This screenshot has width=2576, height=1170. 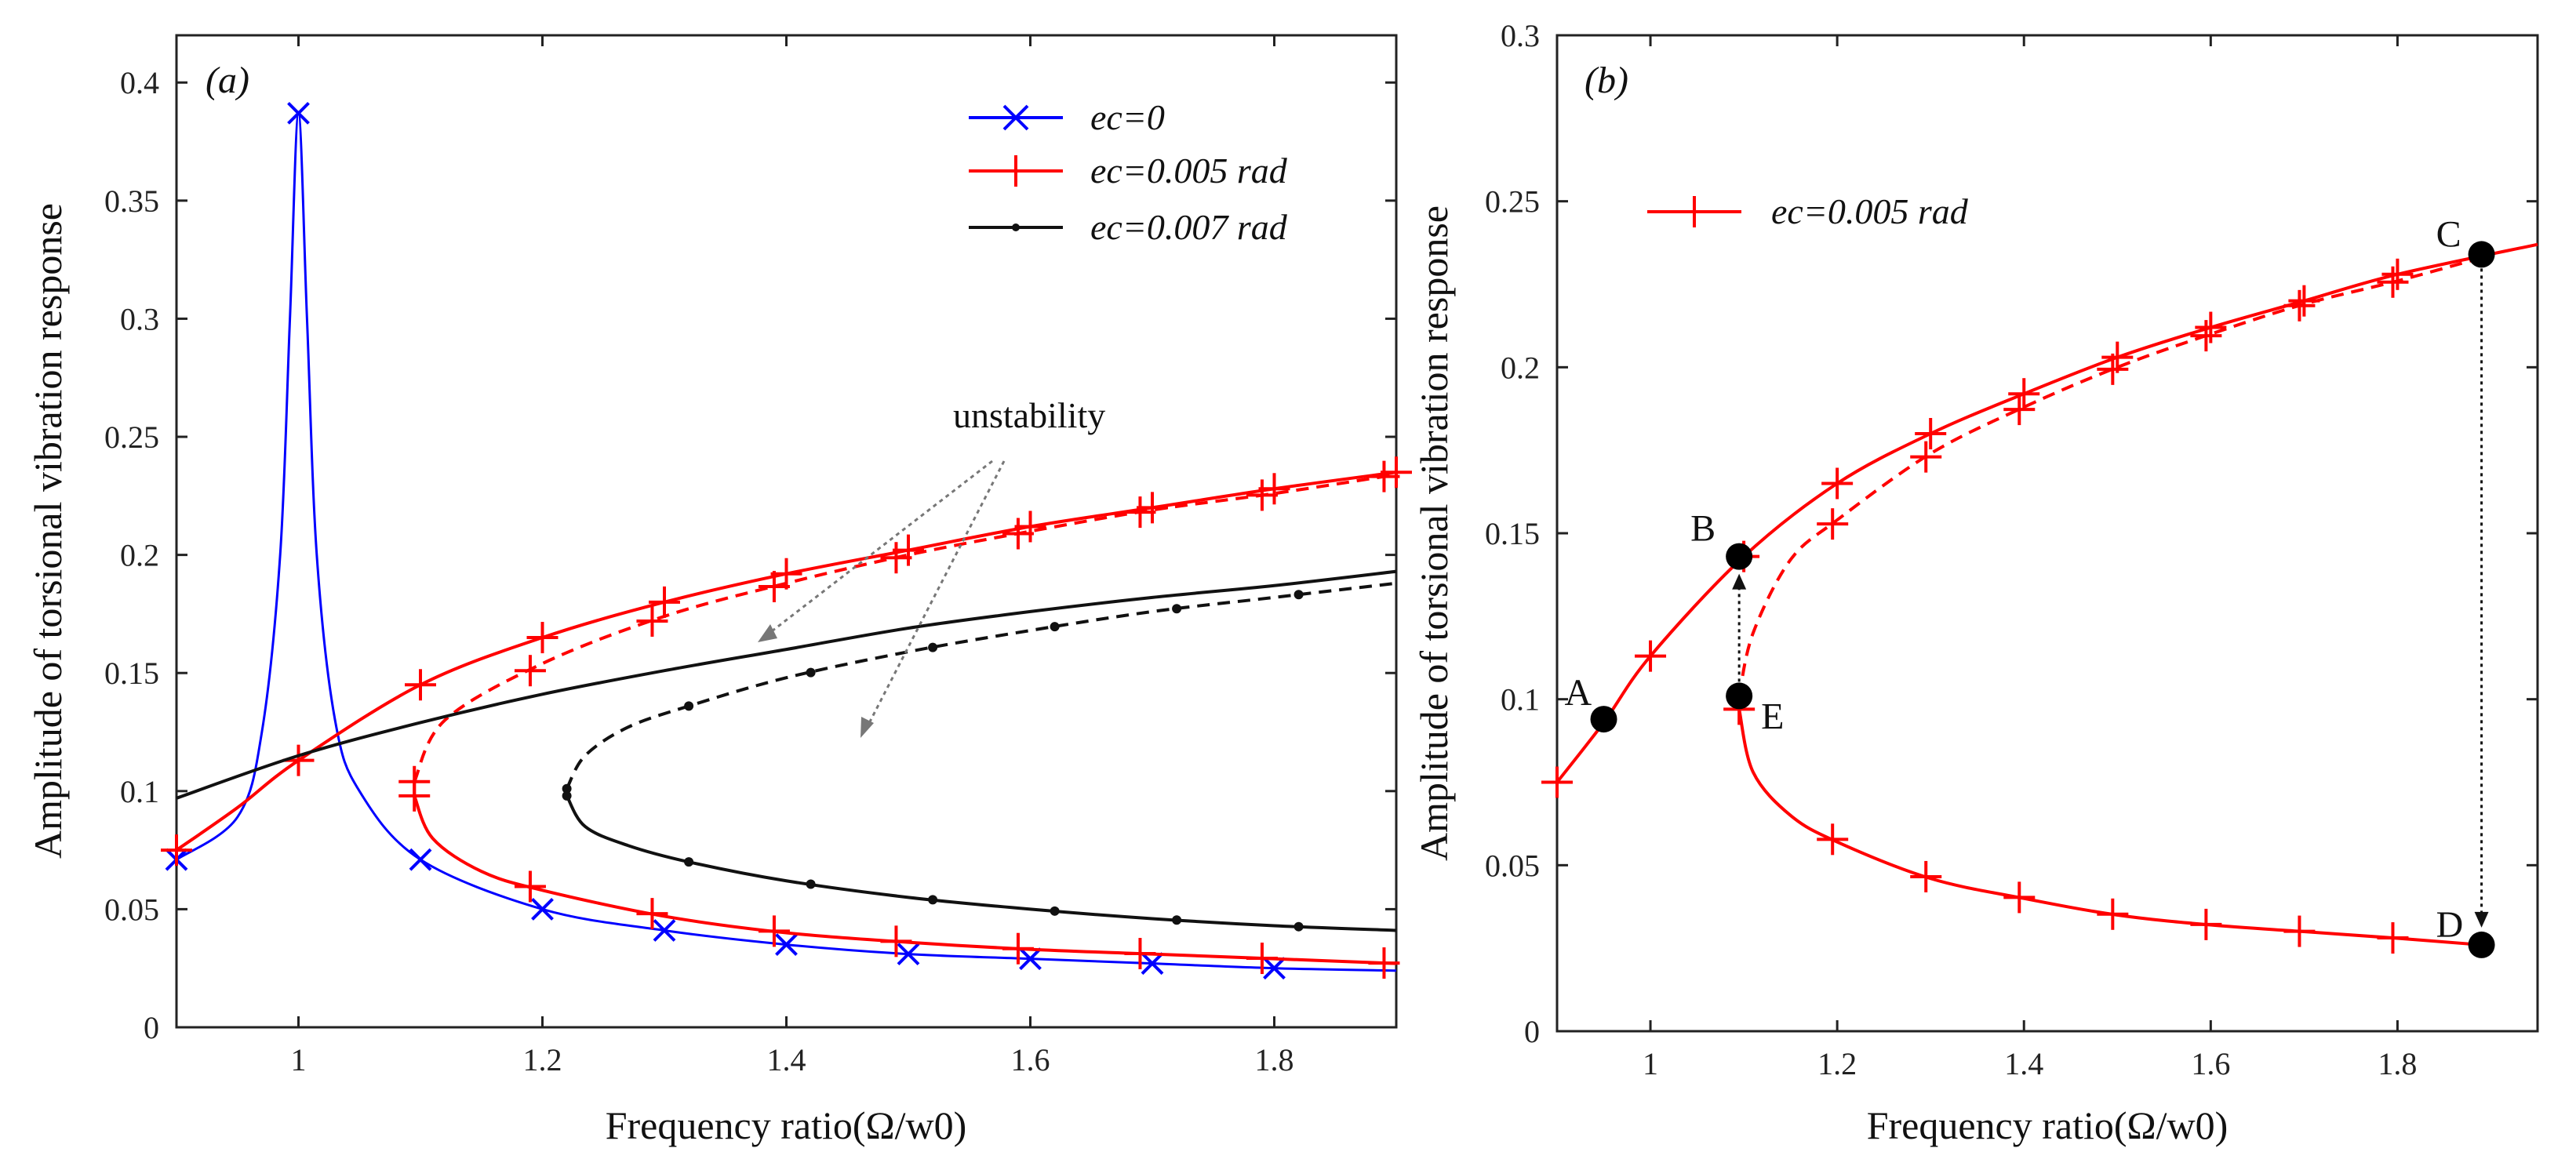 What do you see at coordinates (1015, 117) in the screenshot?
I see `legend-ec0-marker` at bounding box center [1015, 117].